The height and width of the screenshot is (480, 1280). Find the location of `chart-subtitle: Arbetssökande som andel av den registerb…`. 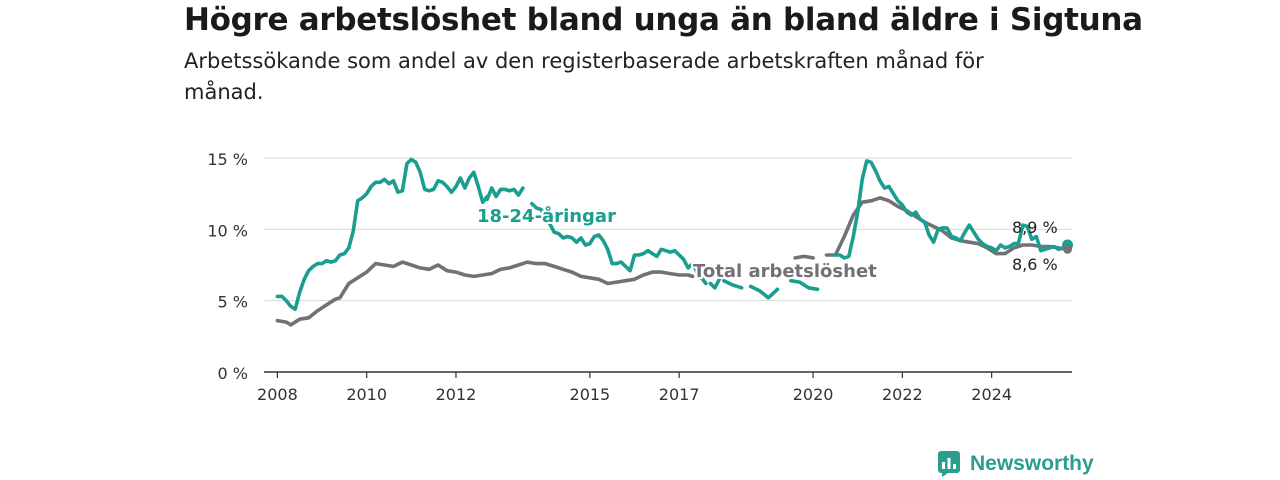

chart-subtitle: Arbetssökande som andel av den registerb… is located at coordinates (584, 76).